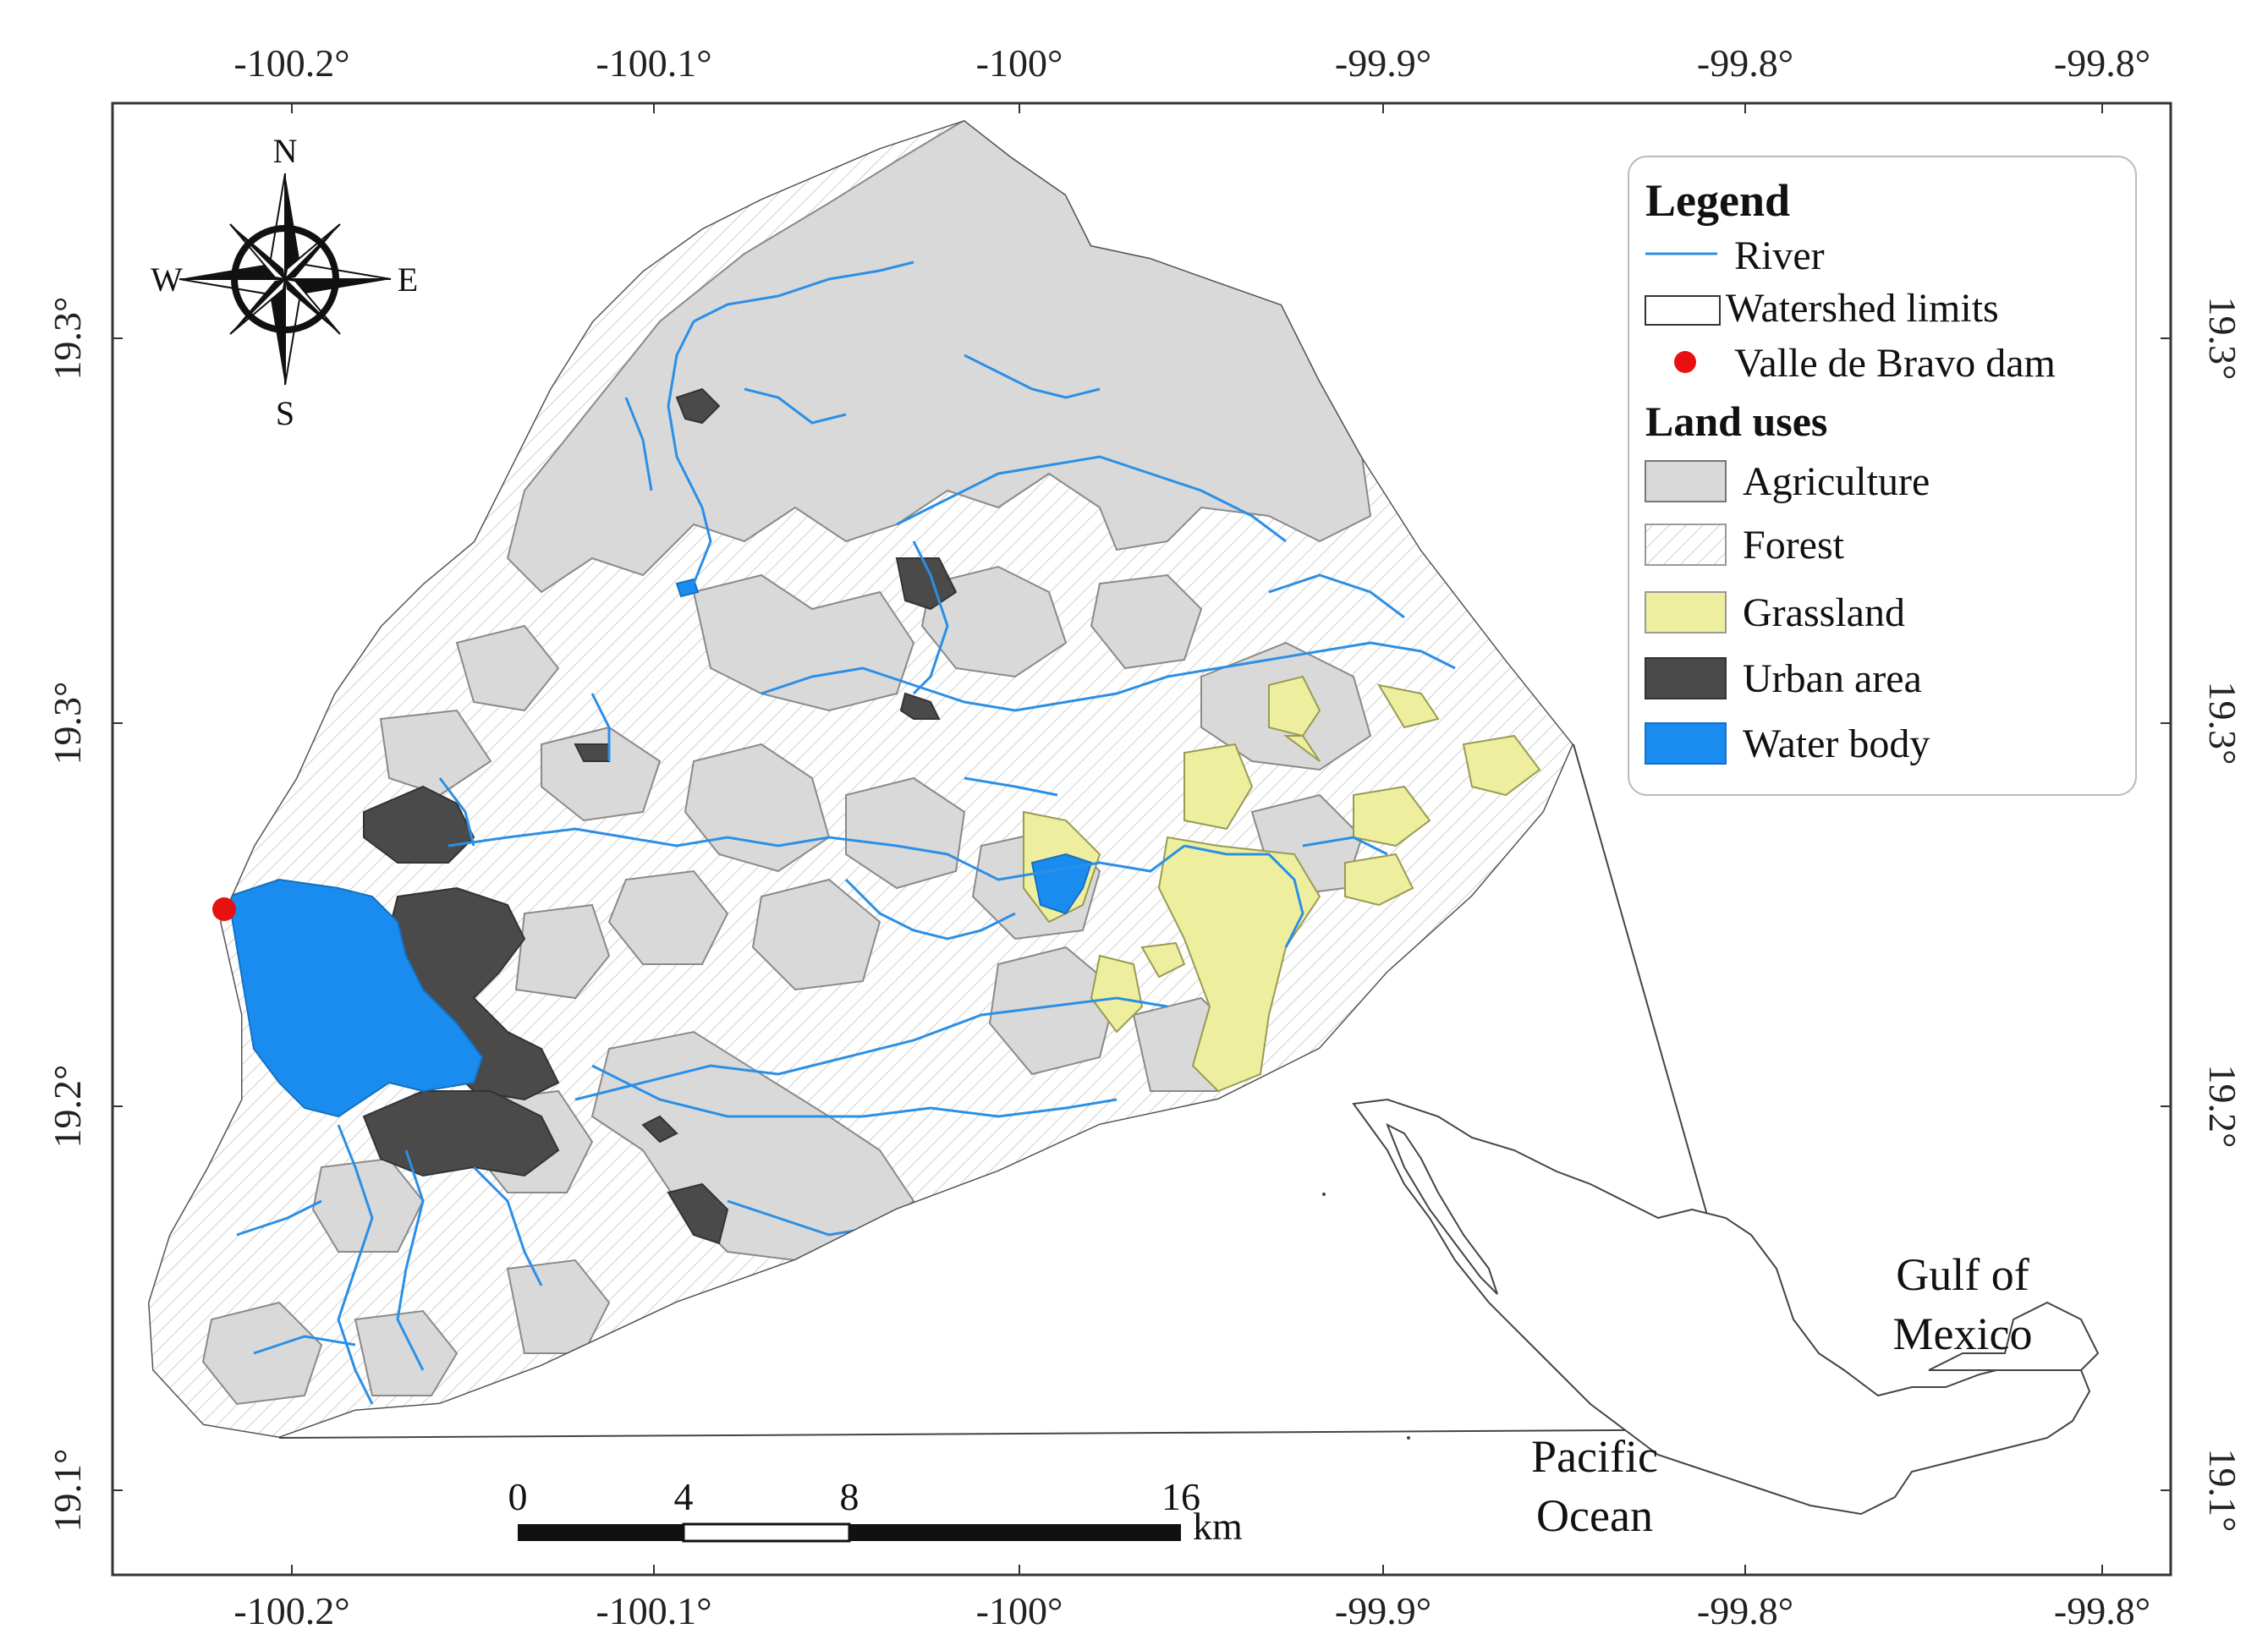  What do you see at coordinates (2222, 915) in the screenshot?
I see `right-tick-labels: 19.3° 19.3° 19.2° 19.1°` at bounding box center [2222, 915].